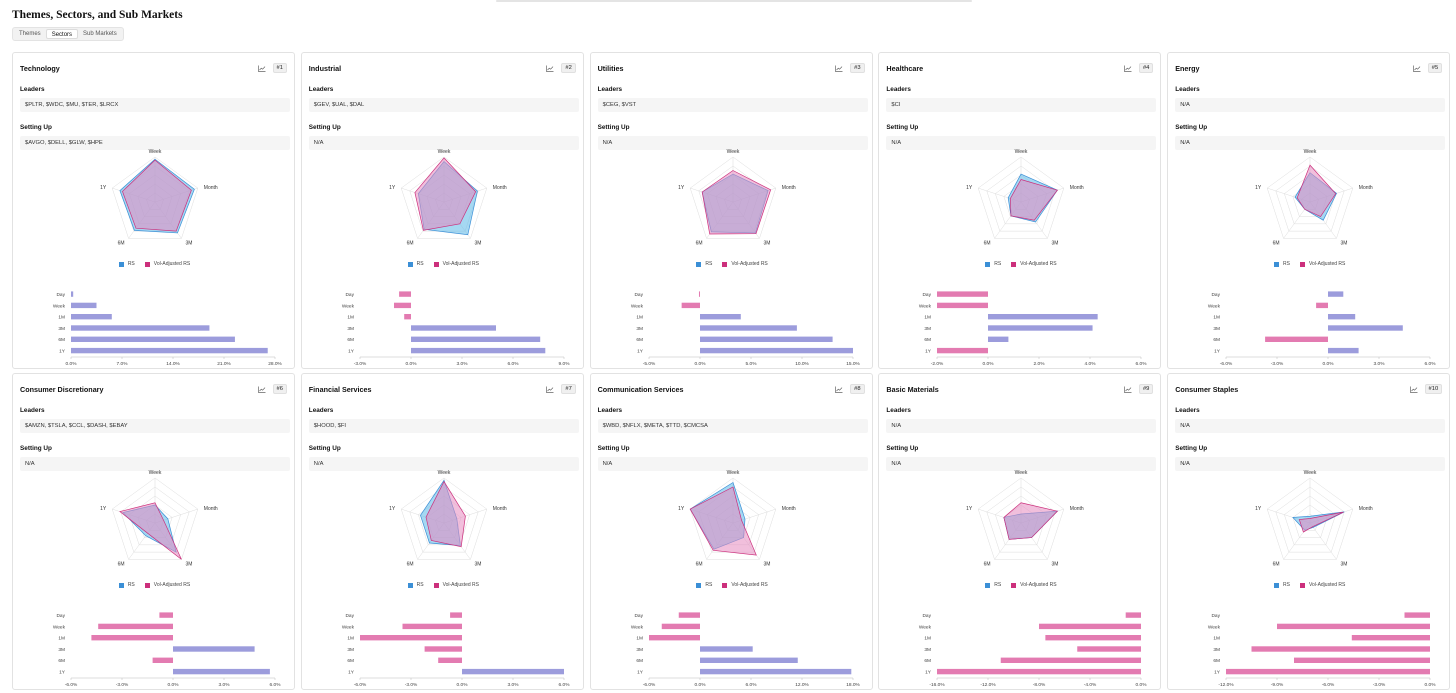 Image resolution: width=1456 pixels, height=693 pixels. What do you see at coordinates (1258, 509) in the screenshot?
I see `radar-axis-label: 1Y` at bounding box center [1258, 509].